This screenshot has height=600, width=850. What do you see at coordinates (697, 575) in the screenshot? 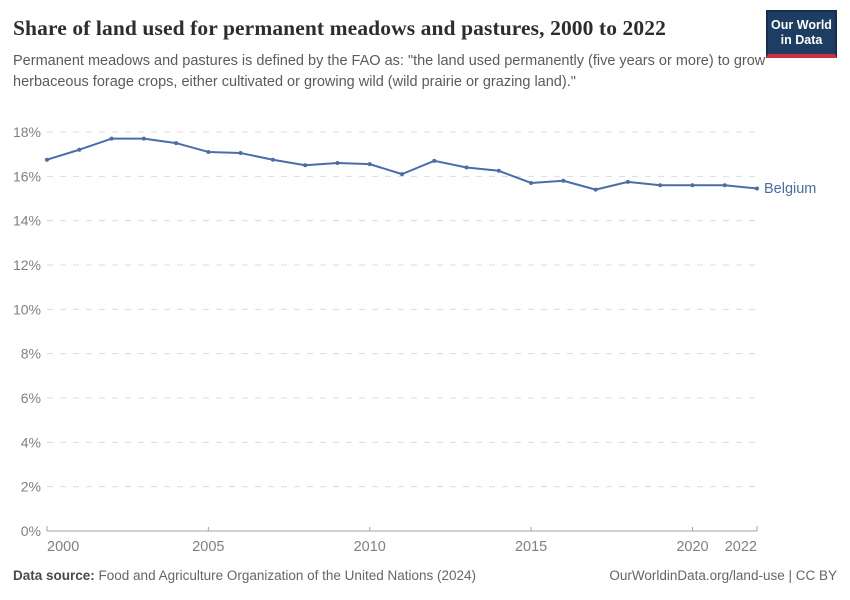
I see `credit-link: OurWorldinData.org/land-use` at bounding box center [697, 575].